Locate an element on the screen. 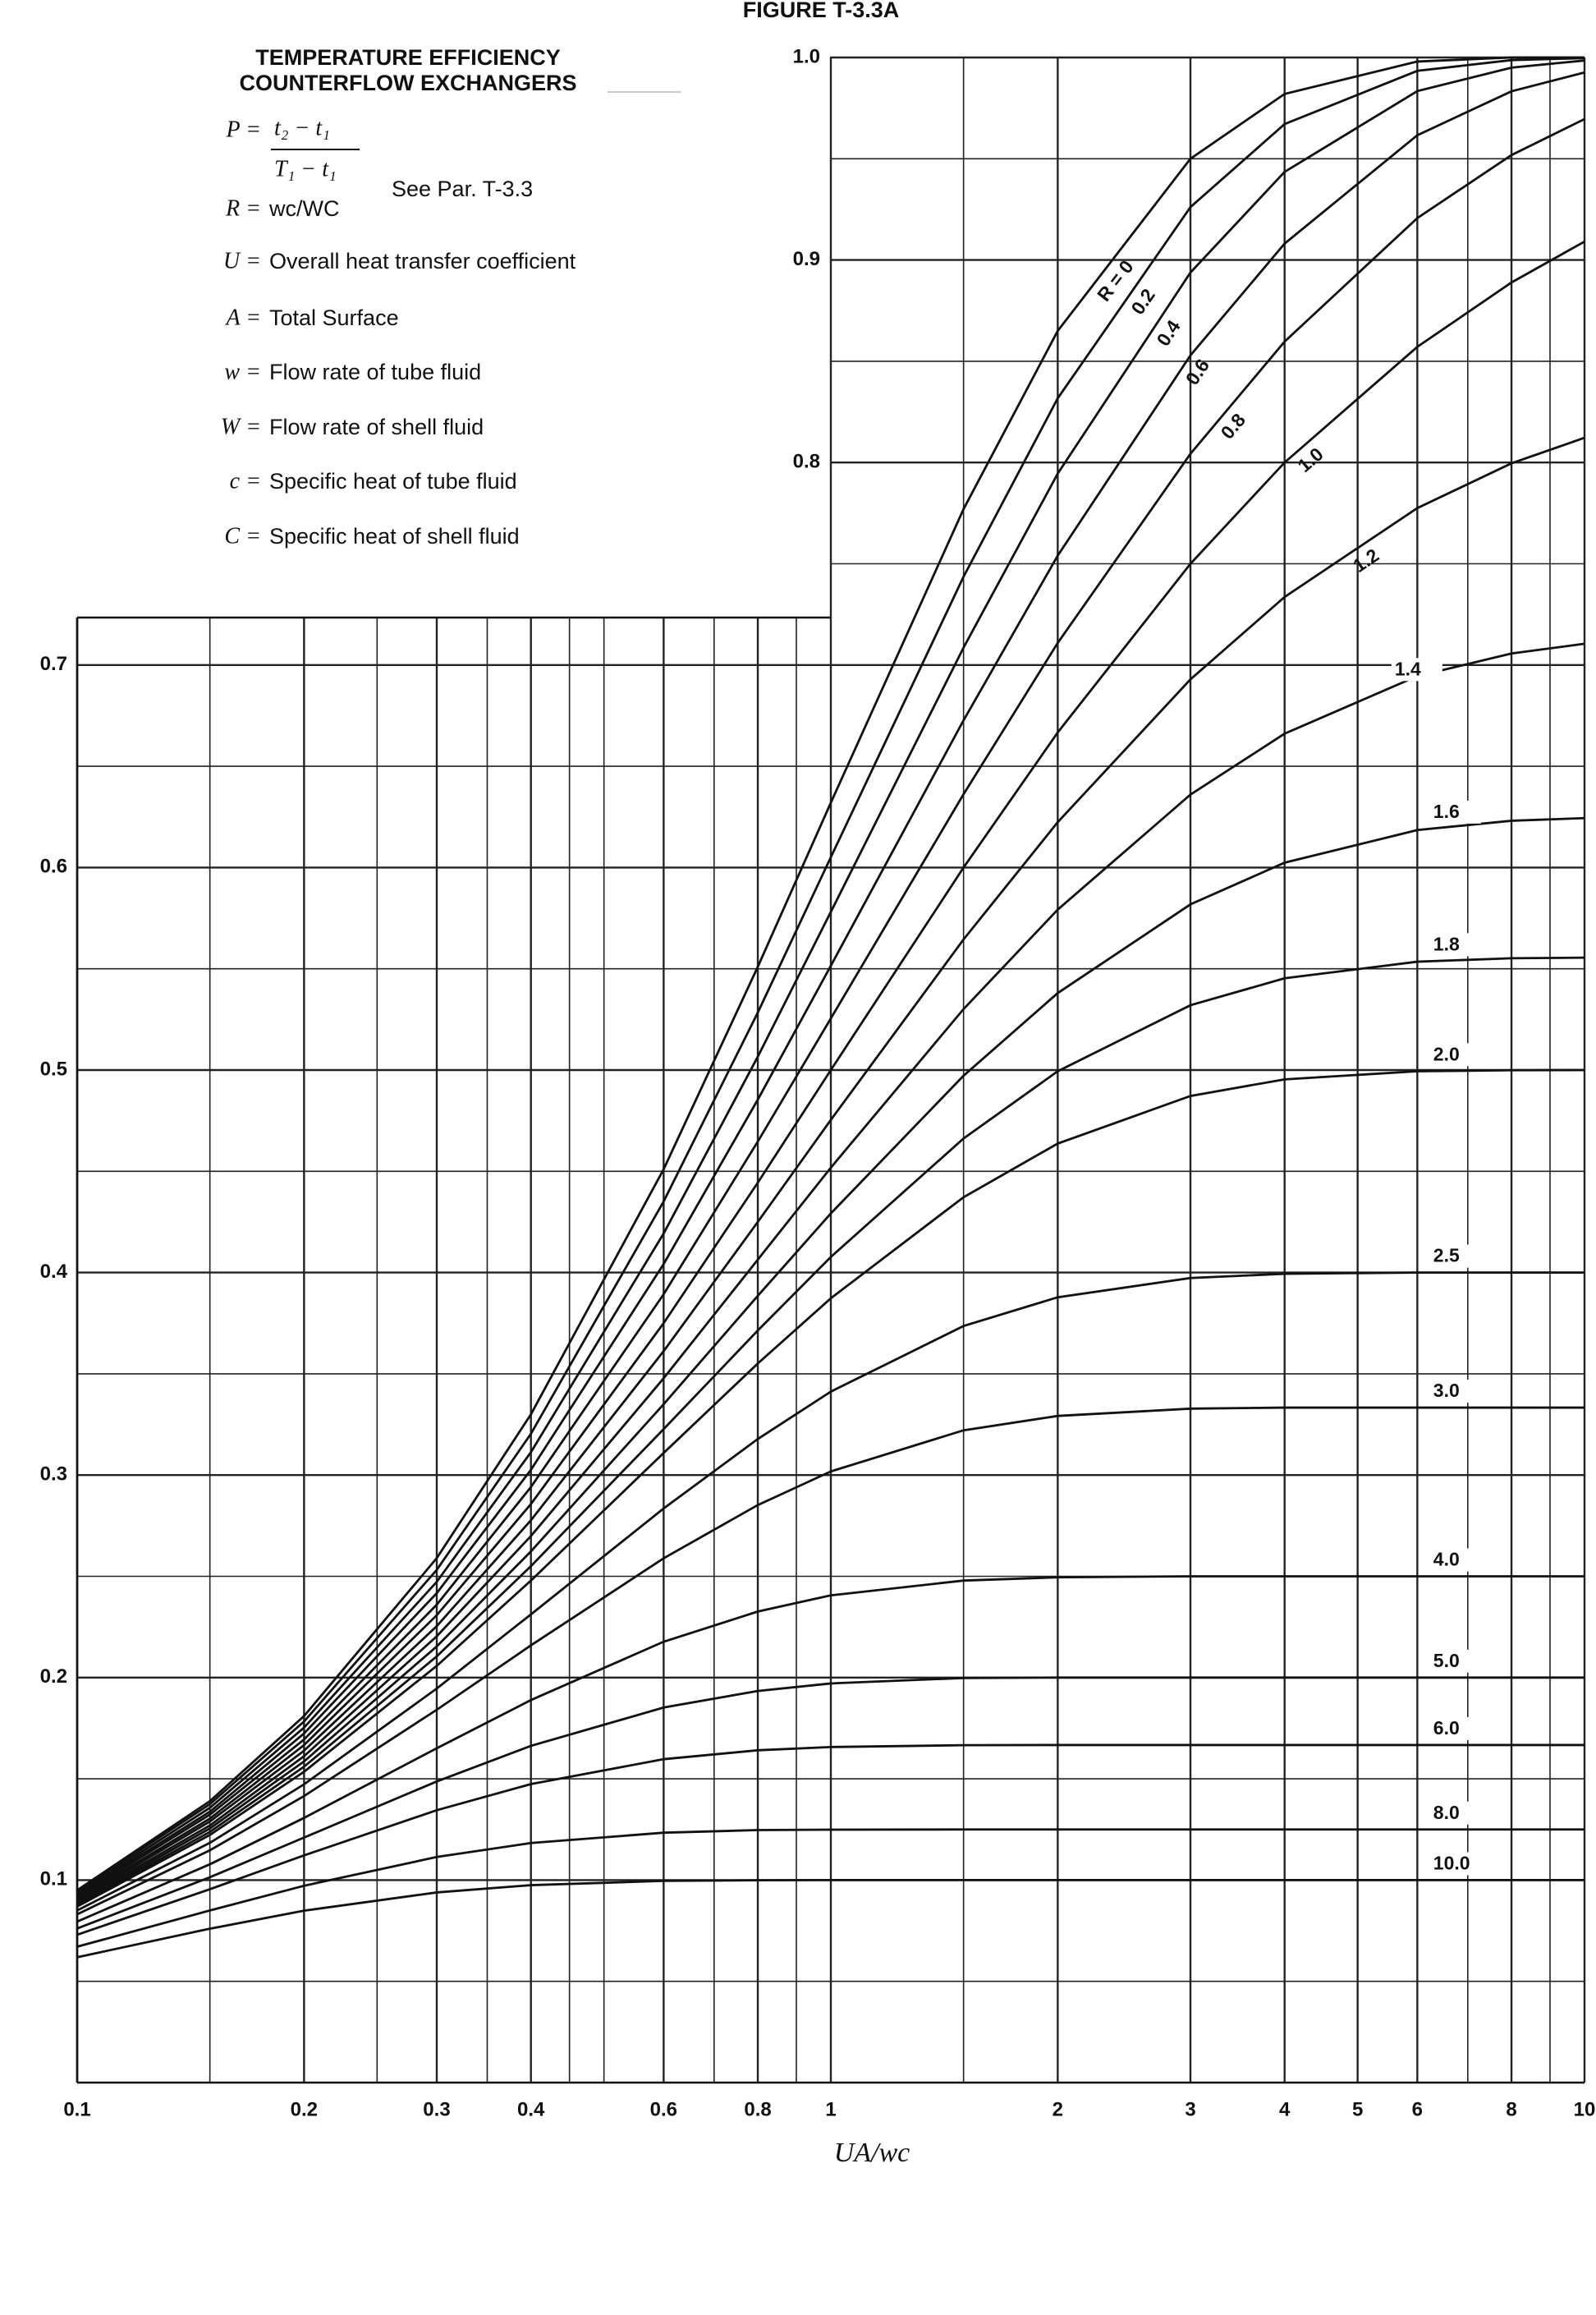 Image resolution: width=1596 pixels, height=2315 pixels. x-tick-label: 4 is located at coordinates (1285, 2109).